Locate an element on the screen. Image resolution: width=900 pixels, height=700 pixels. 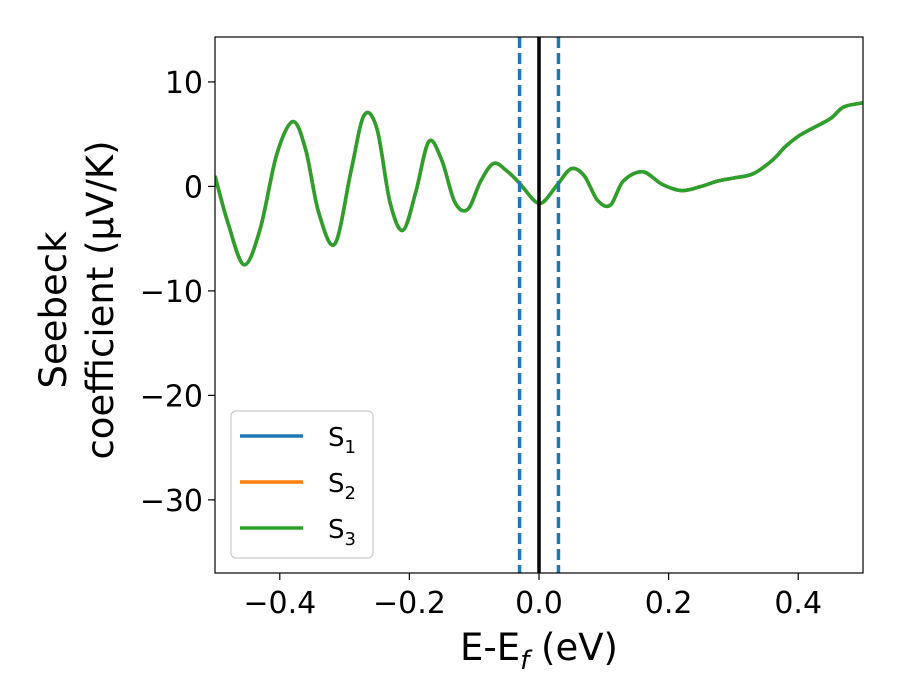
y-tick-label: 10 is located at coordinates (184, 83).